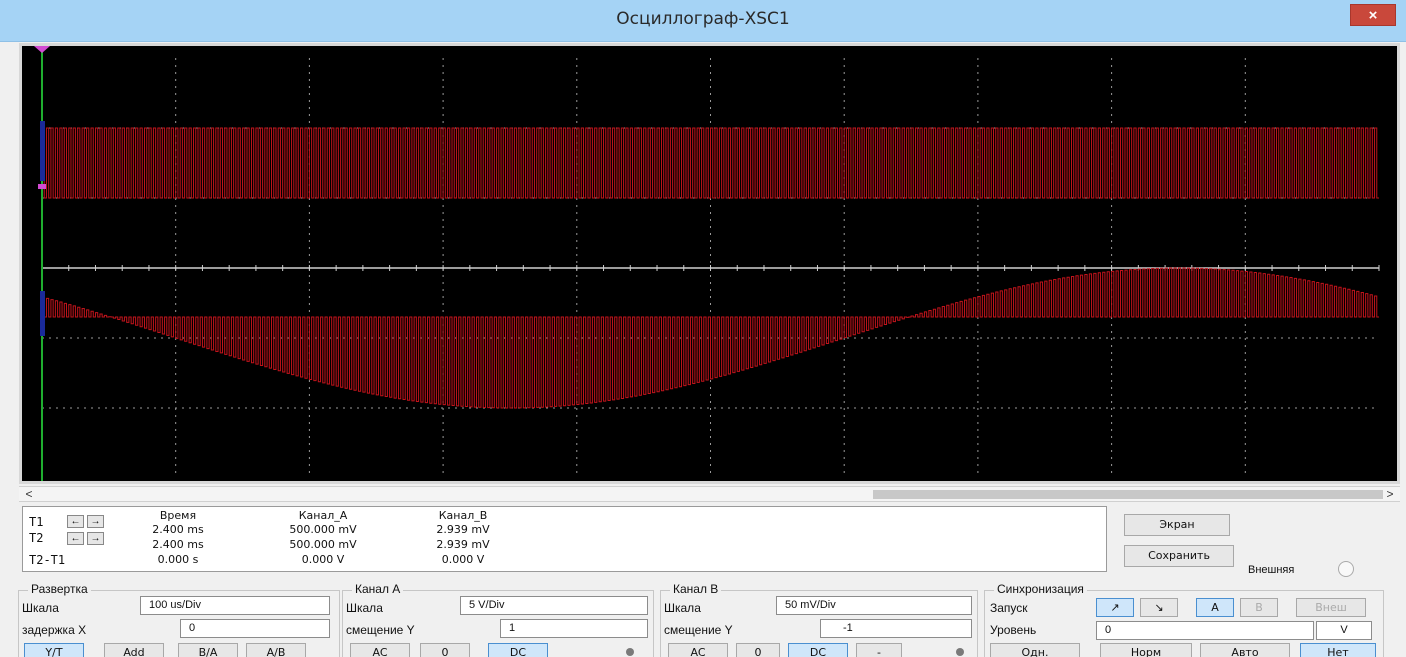 This screenshot has width=1406, height=657. What do you see at coordinates (255, 628) in the screenshot?
I see `delay-x-input: 0` at bounding box center [255, 628].